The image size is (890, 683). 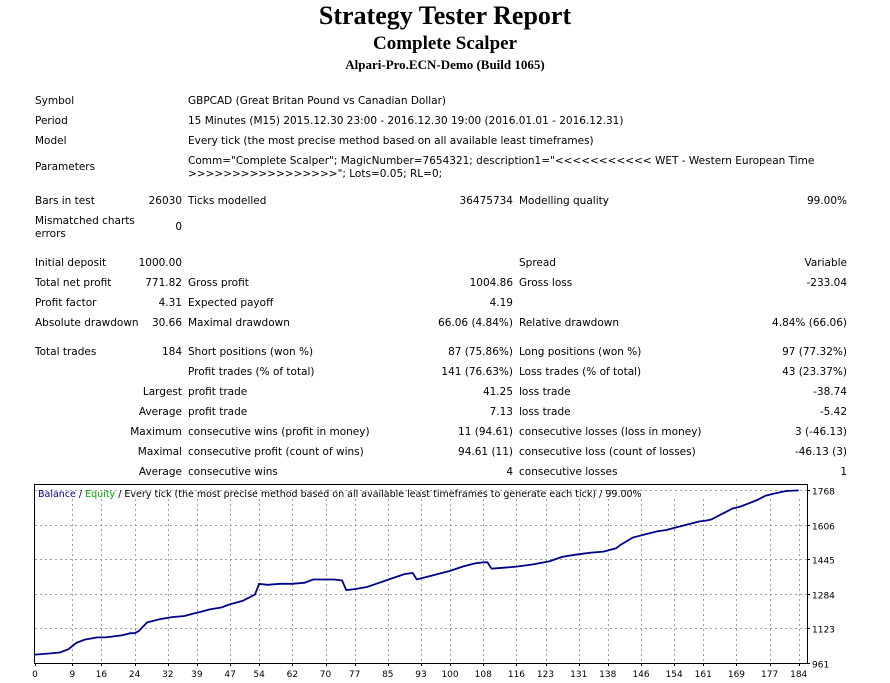 What do you see at coordinates (501, 303) in the screenshot?
I see `expected-payoff-value: 4.19` at bounding box center [501, 303].